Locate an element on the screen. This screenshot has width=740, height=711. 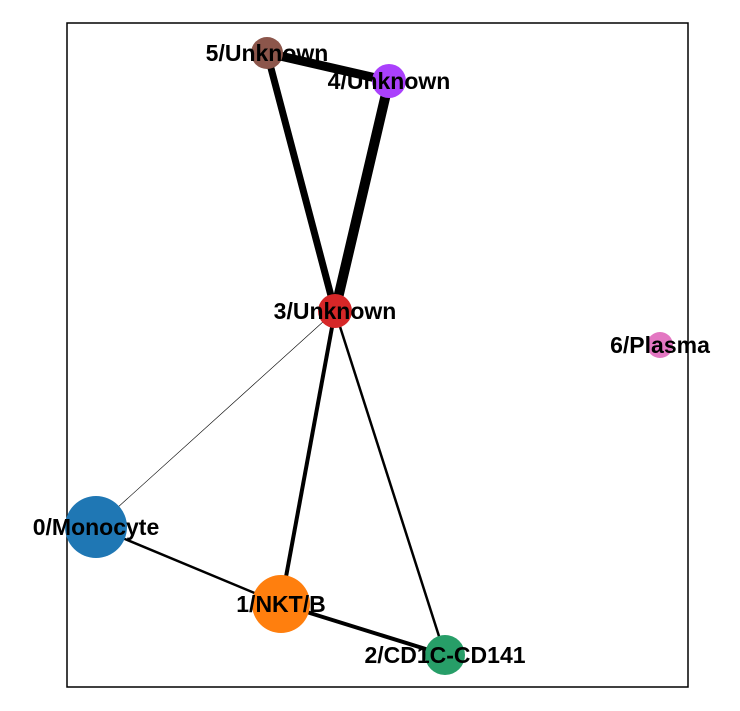
node-label-3: 3/Unknown is located at coordinates (335, 311).